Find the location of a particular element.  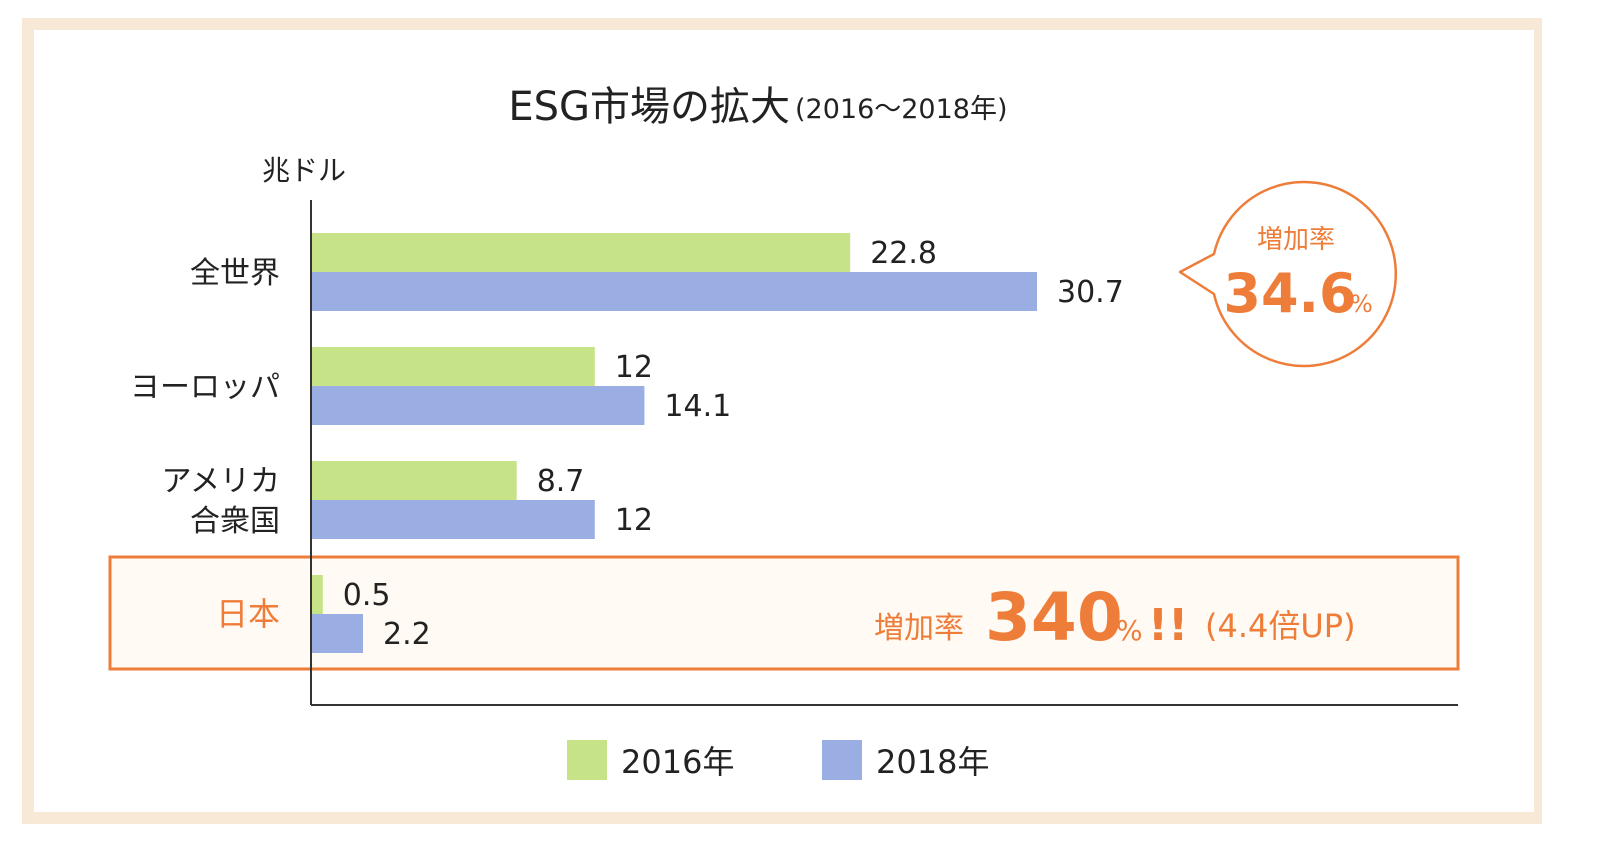

japan-growth-note: (4.4倍UP) is located at coordinates (1280, 626).